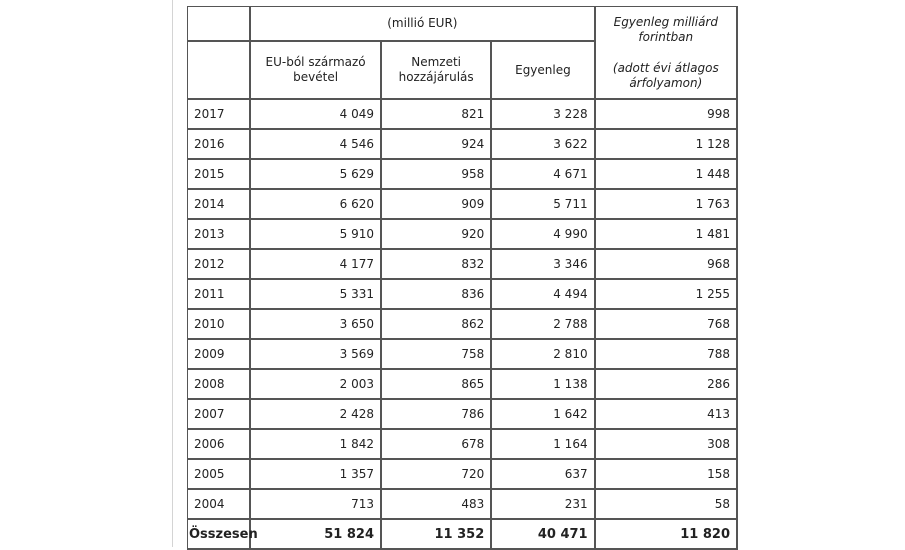 This screenshot has width=905, height=550. What do you see at coordinates (317, 235) in the screenshot?
I see `eu-income-cell: 5 910` at bounding box center [317, 235].